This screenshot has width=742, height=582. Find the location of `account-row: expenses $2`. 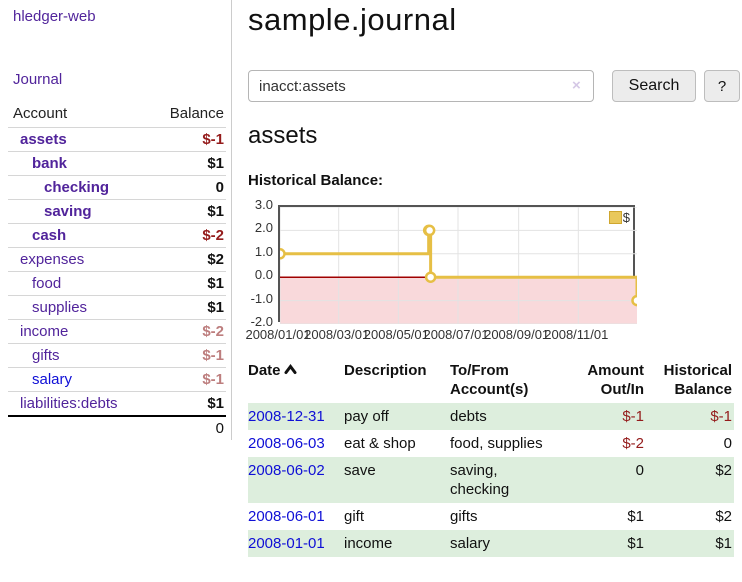

account-row: expenses $2 is located at coordinates (117, 260).